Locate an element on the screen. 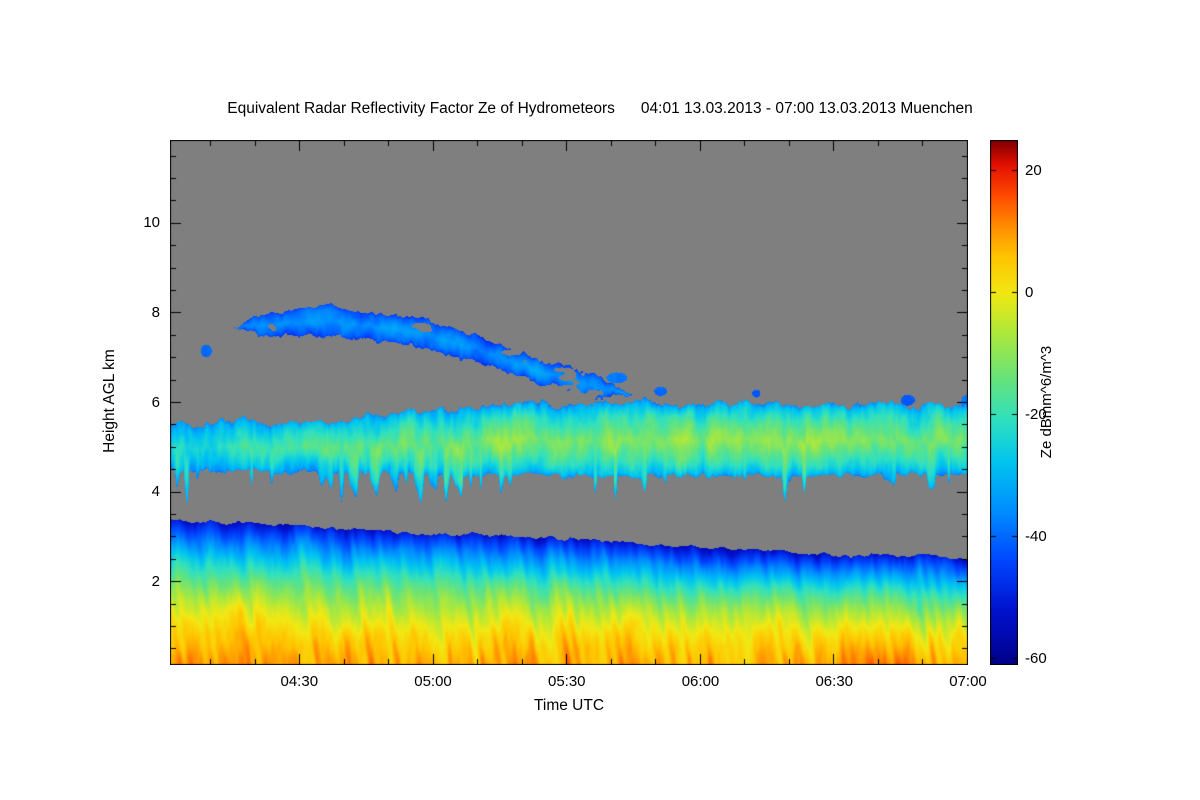 This screenshot has height=800, width=1200. y-tick-label: 4 is located at coordinates (155, 492).